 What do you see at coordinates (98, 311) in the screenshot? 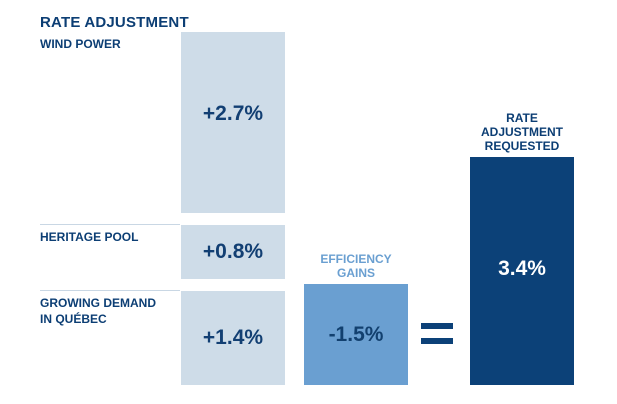
I see `stack-label-2: GROWING DEMAND IN QUÉBEC` at bounding box center [98, 311].